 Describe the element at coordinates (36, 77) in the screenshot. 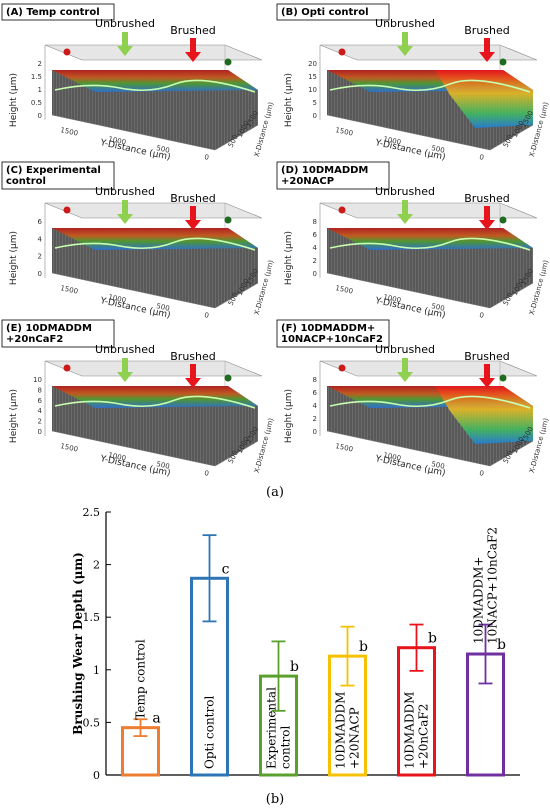

I see `z-tick-label: 1.5` at that location.